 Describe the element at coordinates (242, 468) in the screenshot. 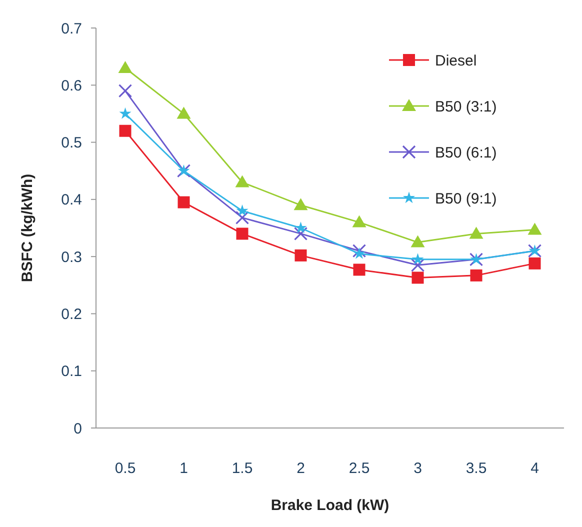

I see `x-tick-label: 1.5` at that location.